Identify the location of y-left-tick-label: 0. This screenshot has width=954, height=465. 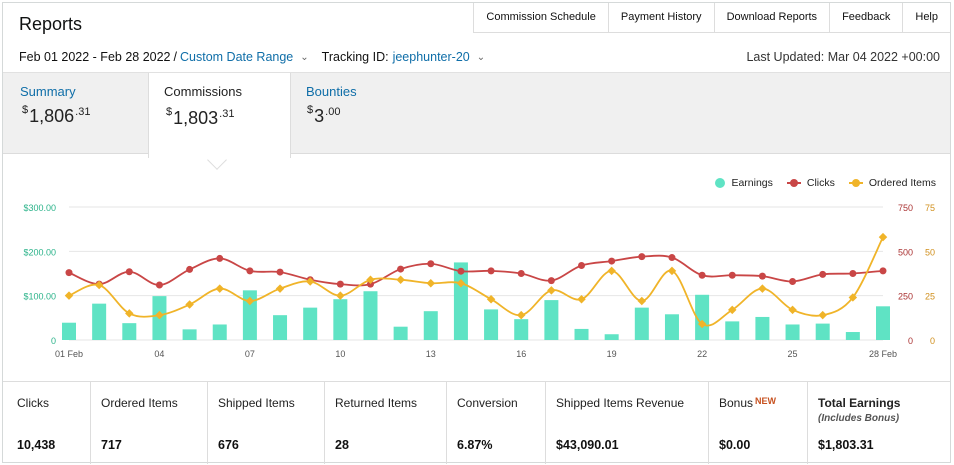
(53, 341).